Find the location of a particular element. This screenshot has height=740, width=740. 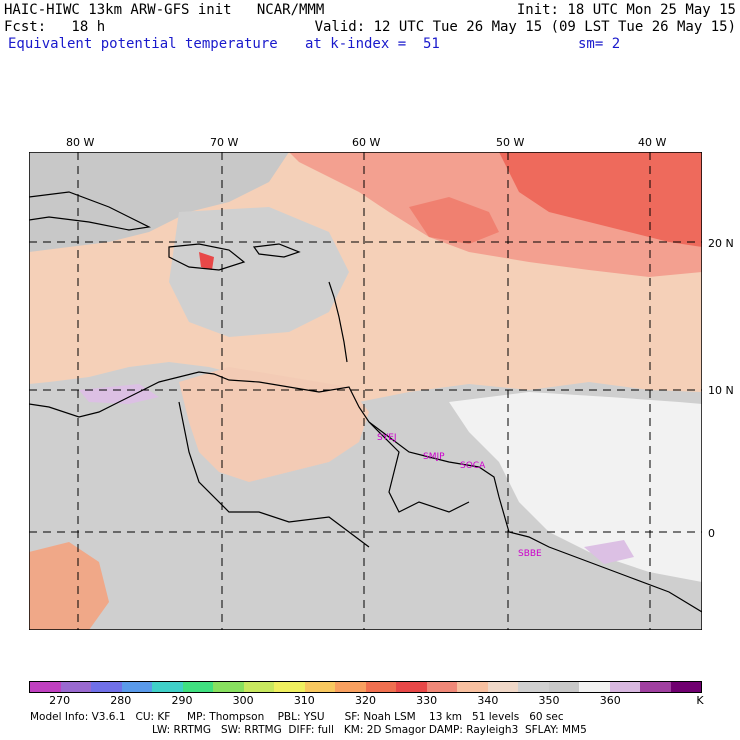

warm-region-venezuela is located at coordinates (274, 424).